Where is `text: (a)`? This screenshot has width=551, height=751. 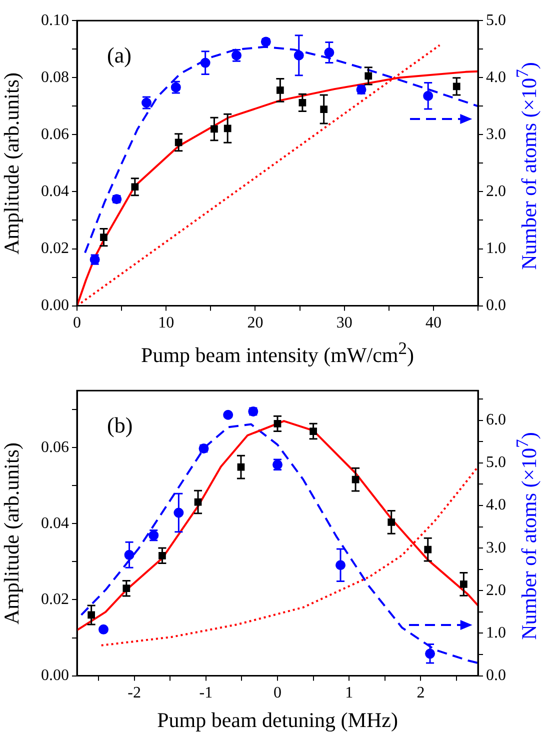
text: (a) is located at coordinates (119, 55).